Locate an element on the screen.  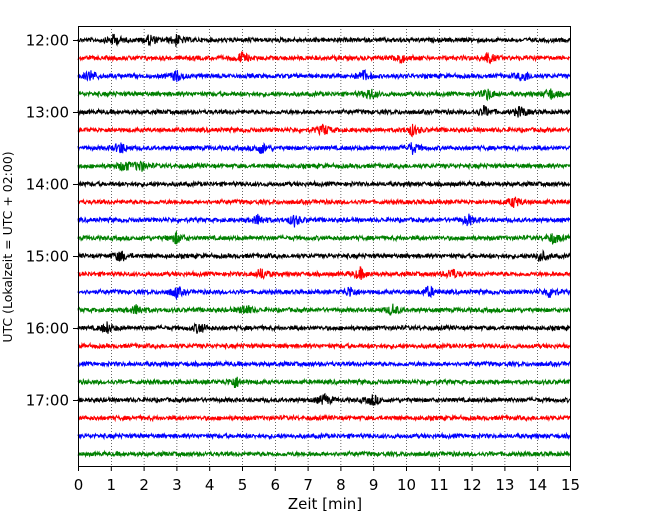
y-tick-label: 16:00 is located at coordinates (47, 329).